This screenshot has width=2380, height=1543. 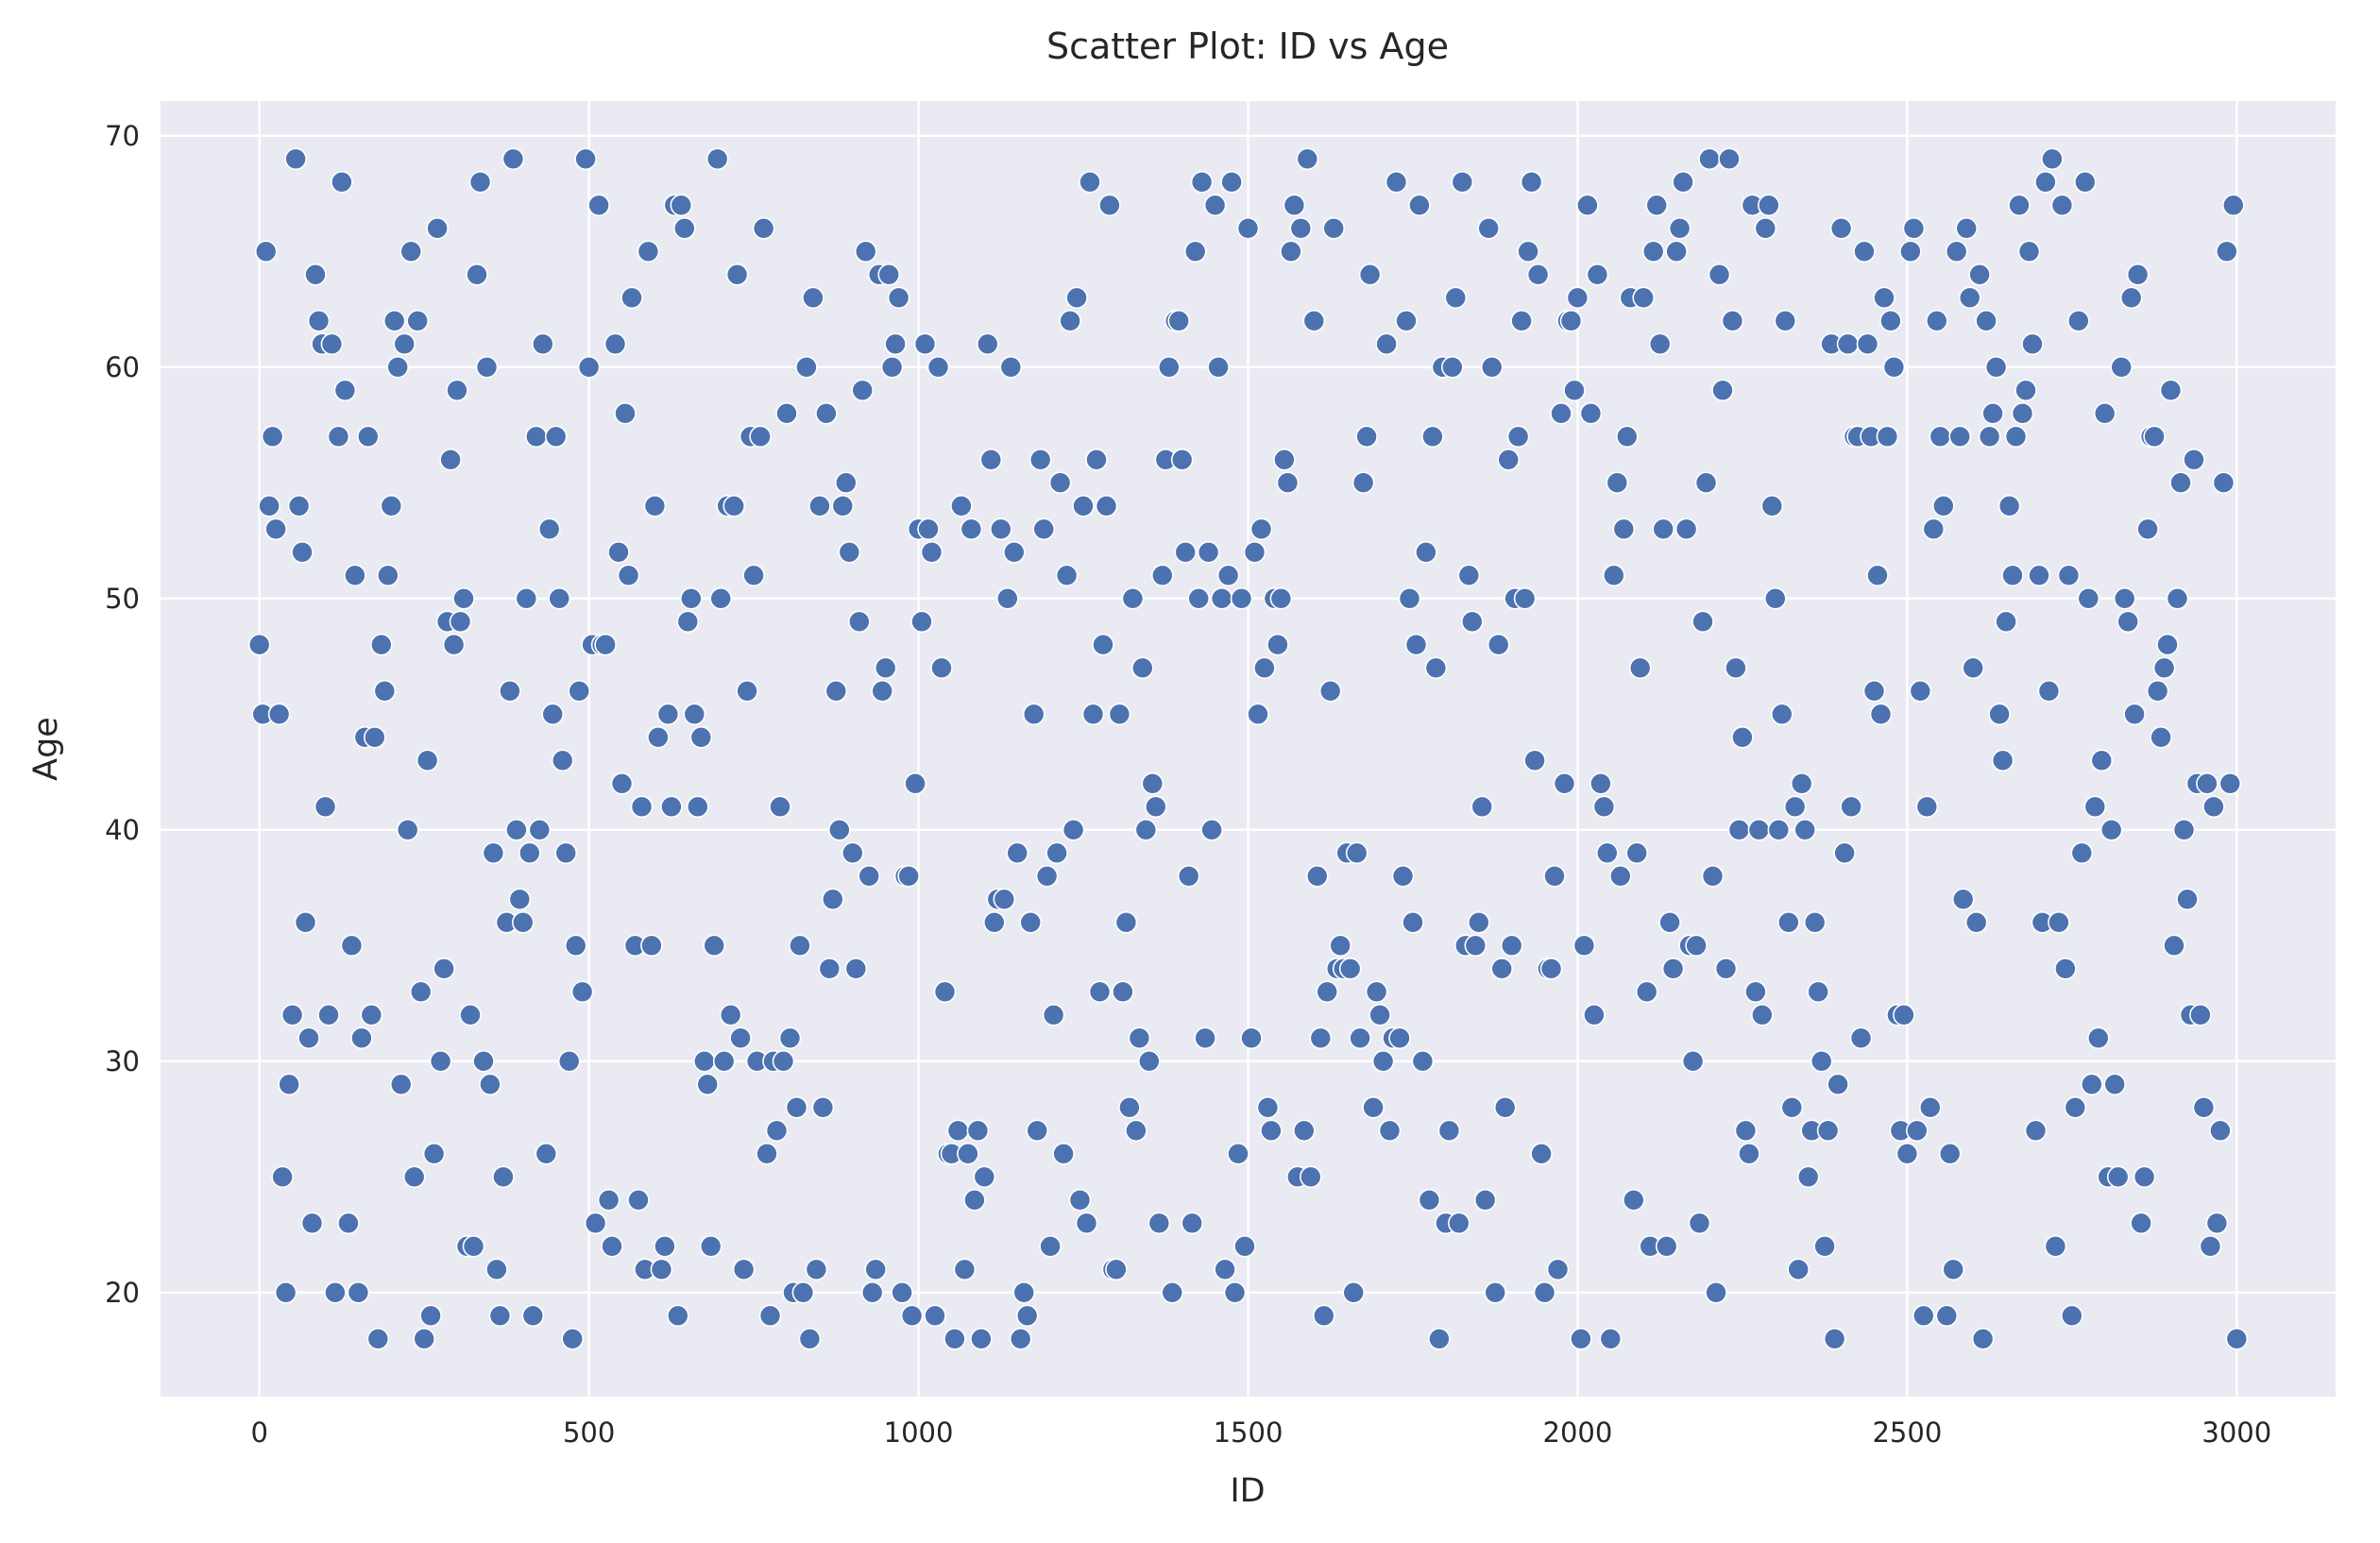 I want to click on y-tick-label: 40, so click(x=123, y=830).